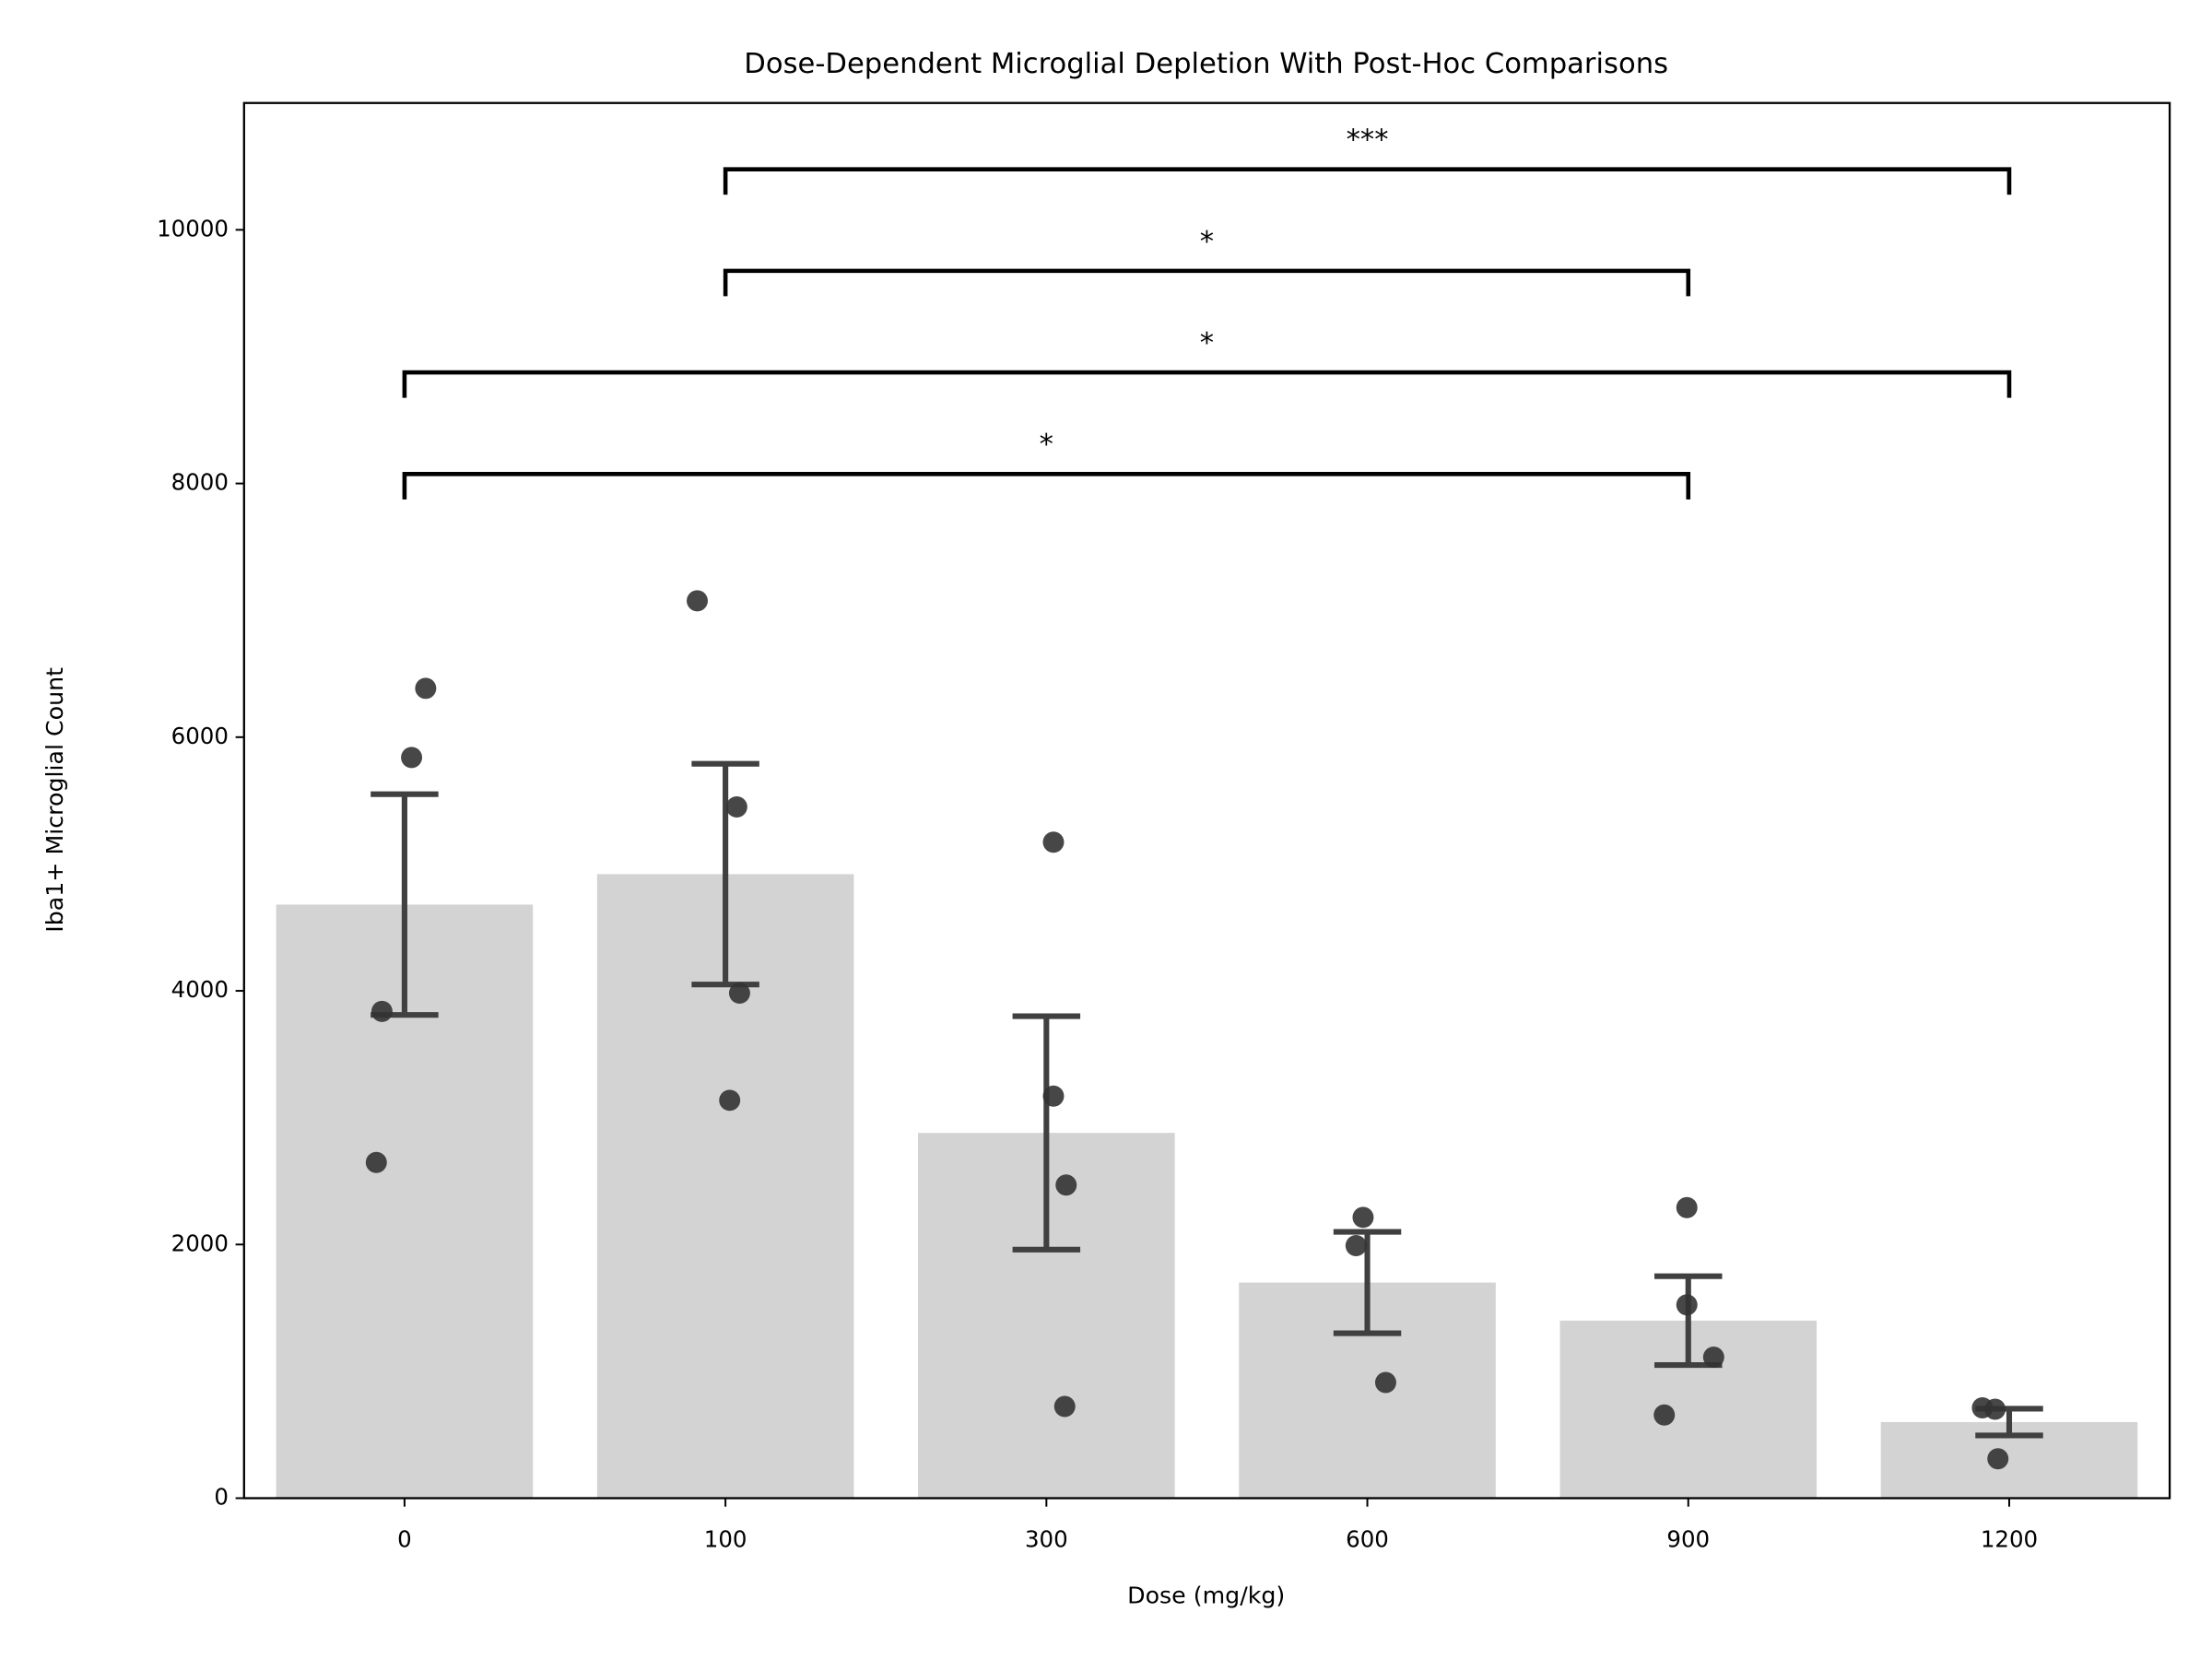 Image resolution: width=2212 pixels, height=1659 pixels. What do you see at coordinates (200, 1243) in the screenshot?
I see `y-tick-label: 2000` at bounding box center [200, 1243].